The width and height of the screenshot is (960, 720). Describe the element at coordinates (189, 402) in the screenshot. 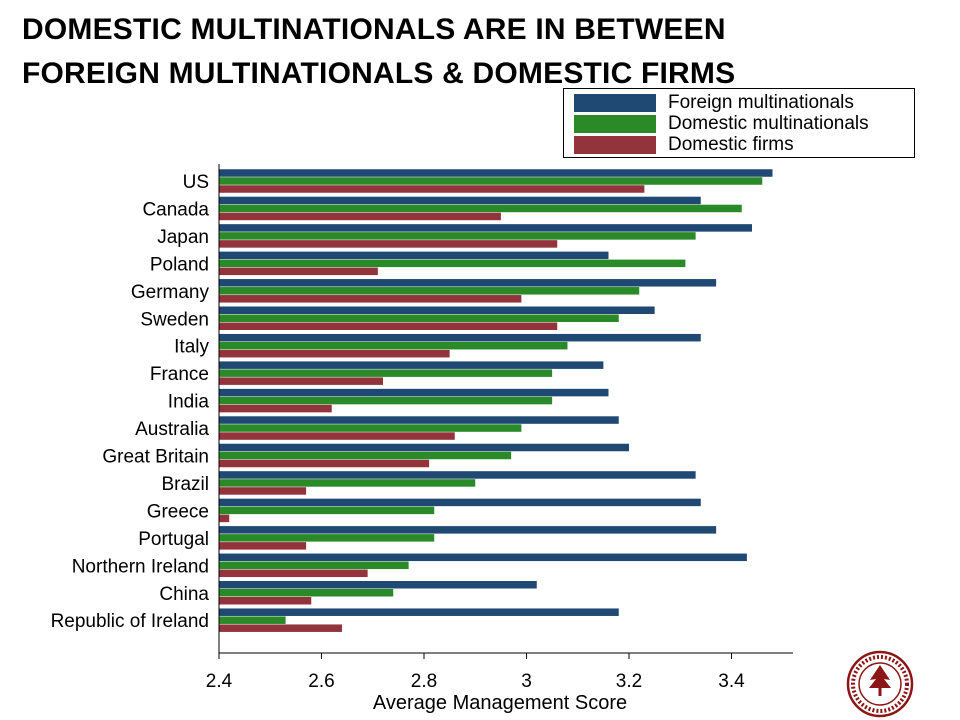

I see `category-label-india: India` at that location.